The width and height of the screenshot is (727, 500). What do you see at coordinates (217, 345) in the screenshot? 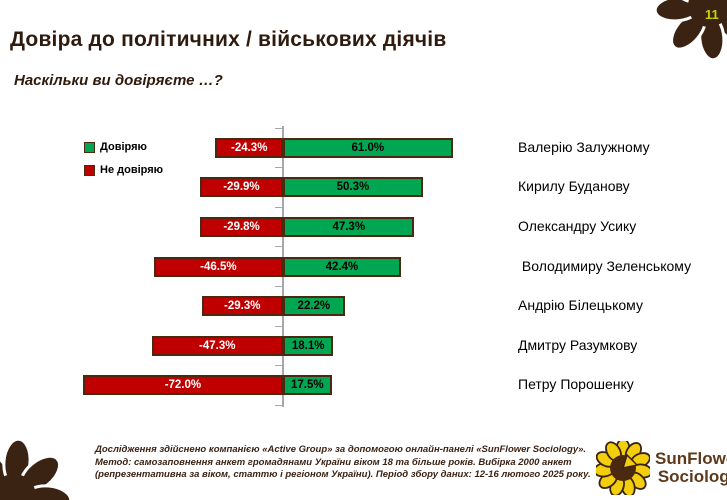
I see `distrust-bar: -47.3%` at bounding box center [217, 345].